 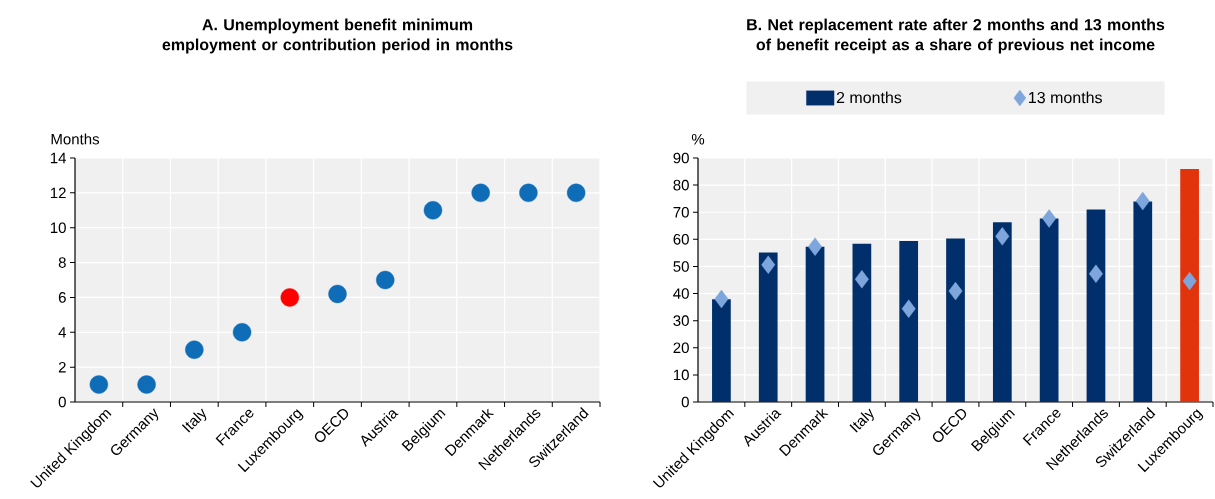 I want to click on y-tick-label: 70, so click(x=681, y=212).